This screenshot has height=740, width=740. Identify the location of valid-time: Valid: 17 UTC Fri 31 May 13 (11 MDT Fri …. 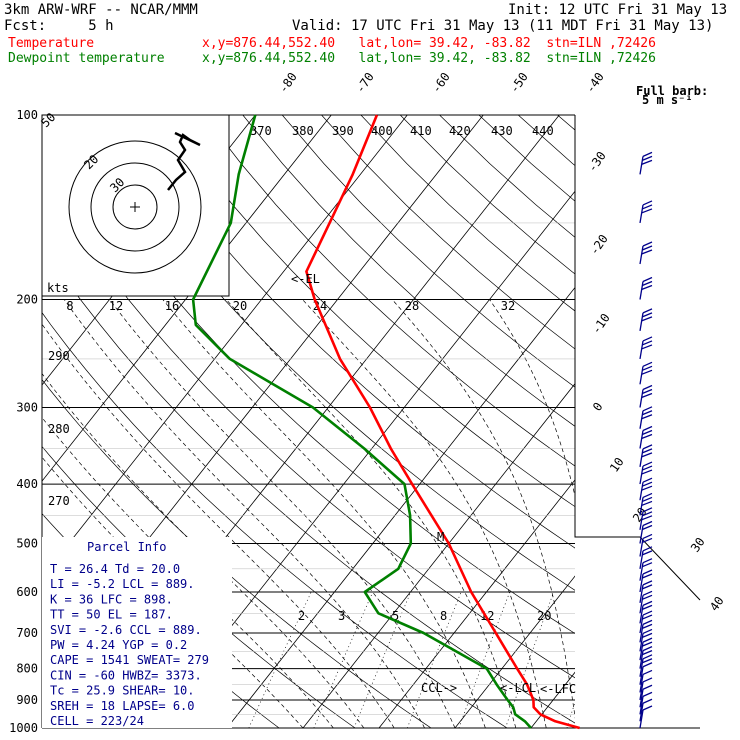
(503, 26).